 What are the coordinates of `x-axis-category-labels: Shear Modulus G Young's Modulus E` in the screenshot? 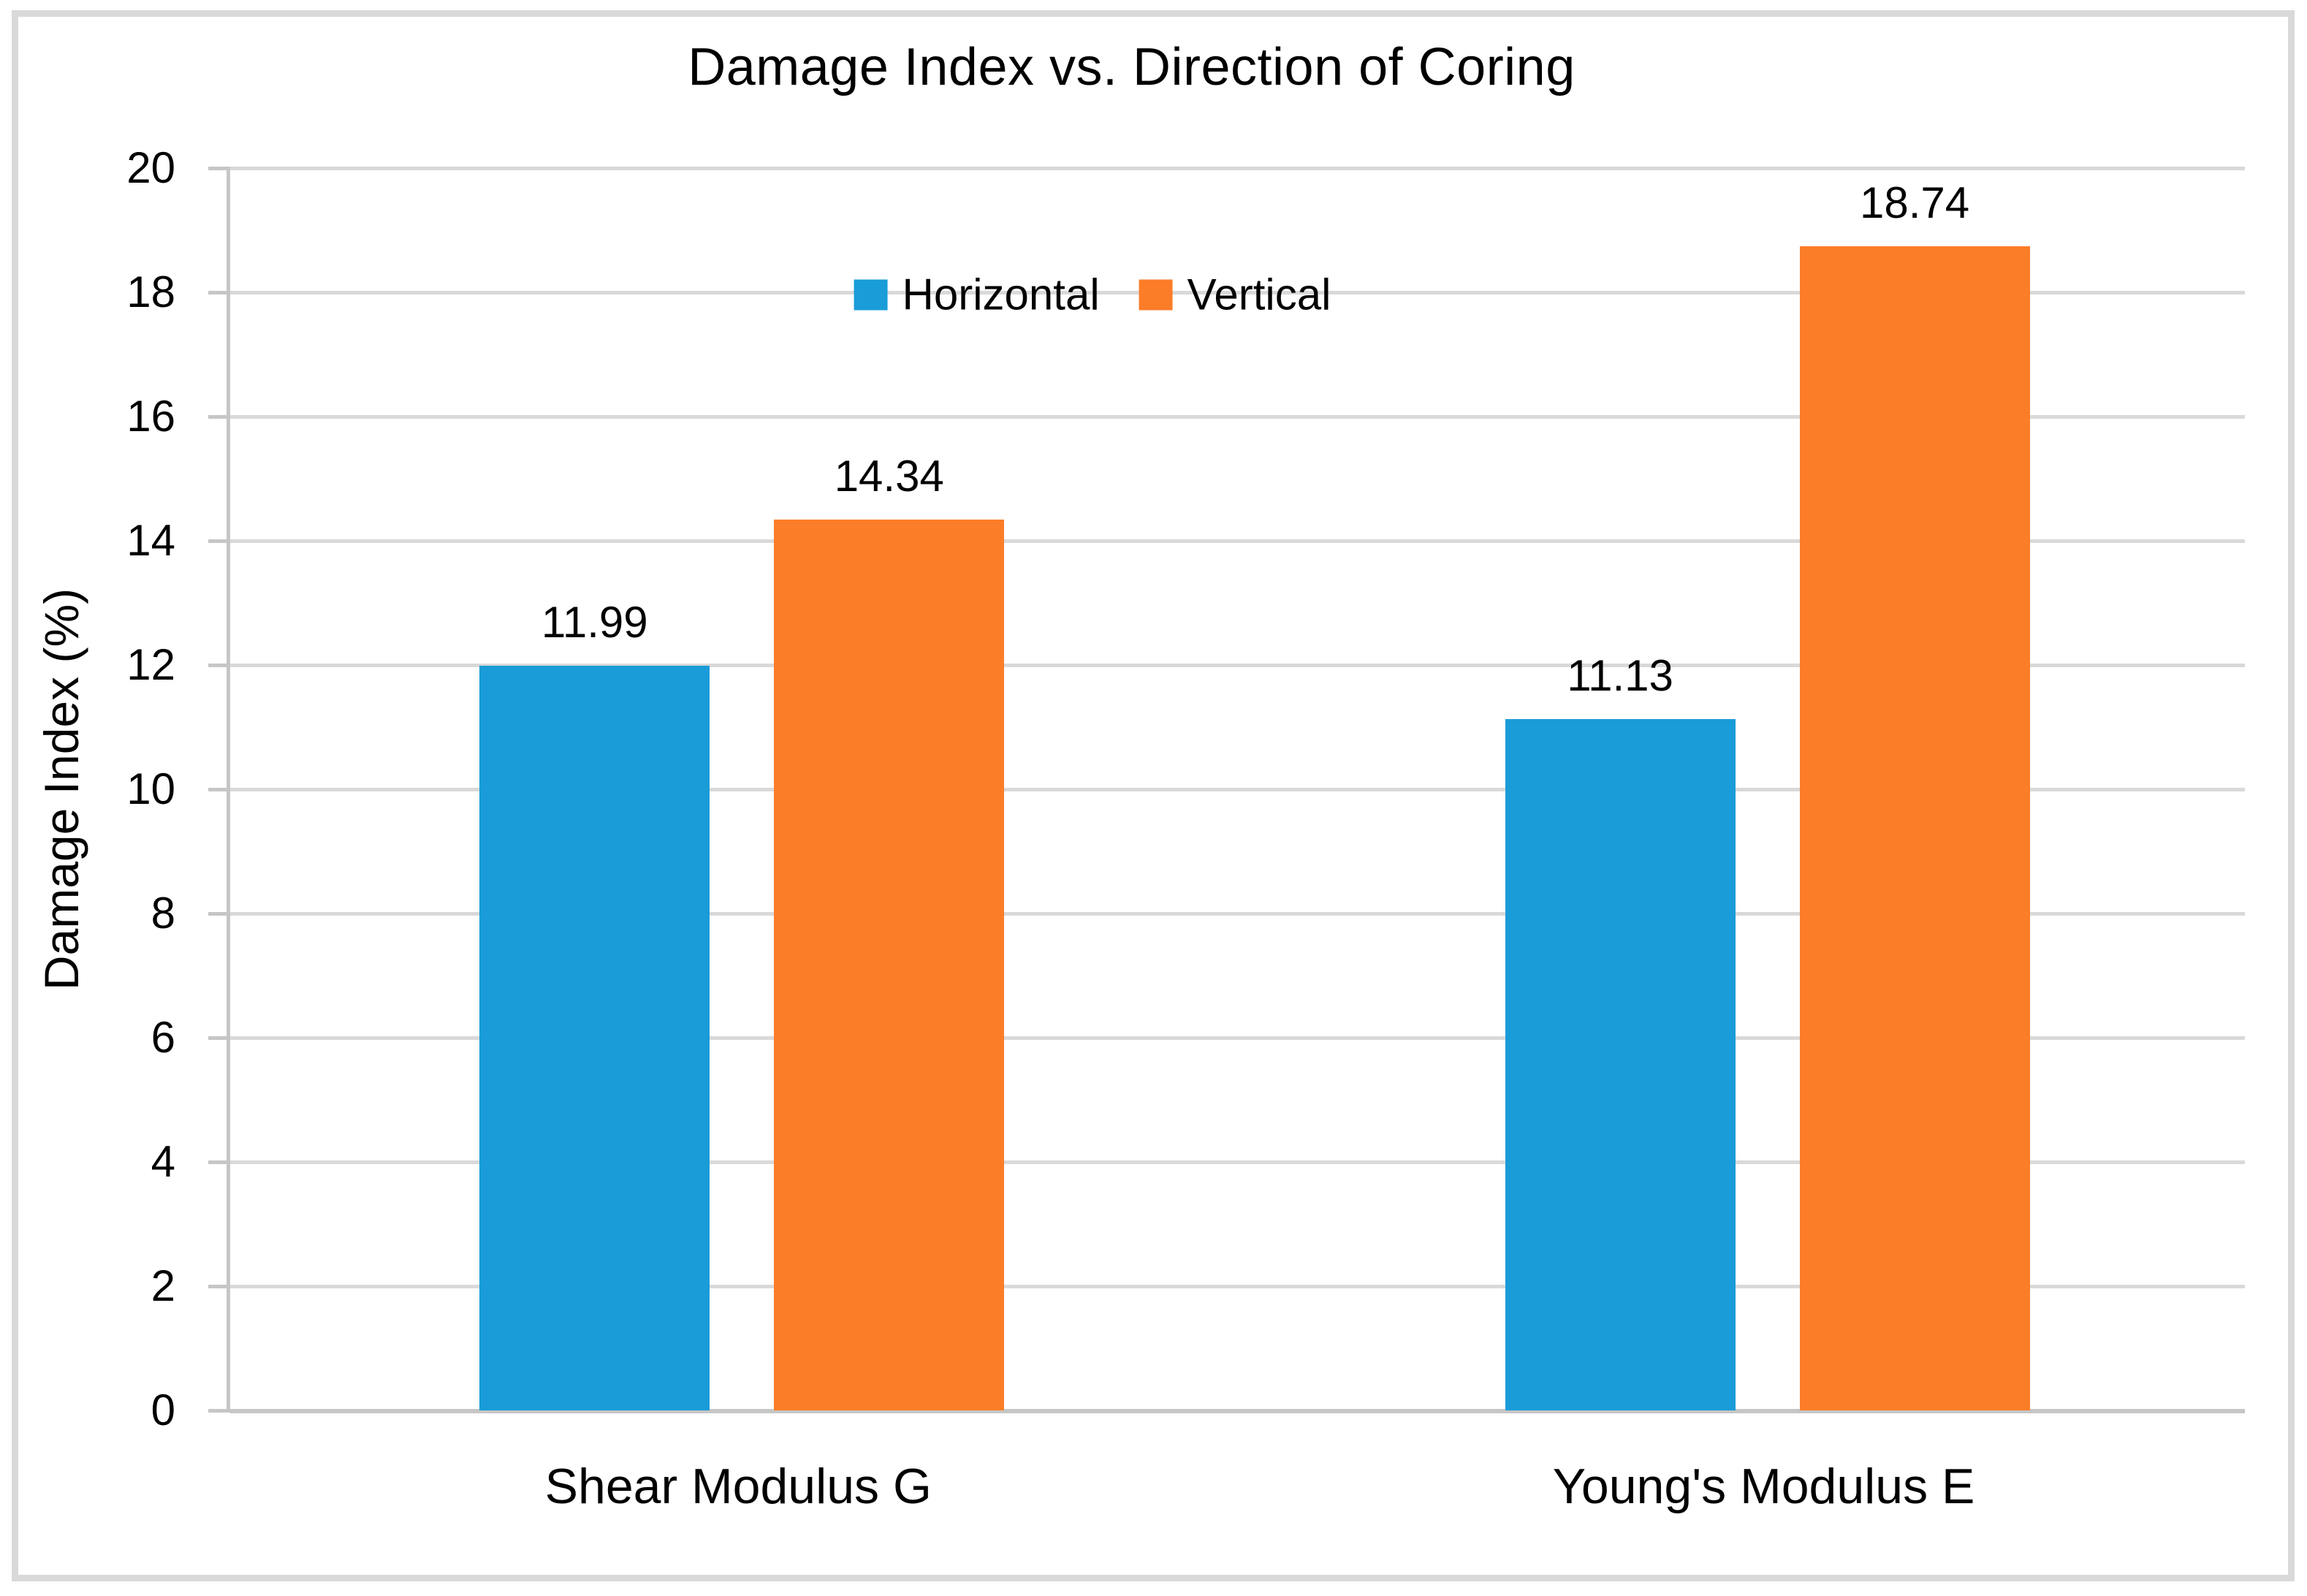 It's located at (1234, 1491).